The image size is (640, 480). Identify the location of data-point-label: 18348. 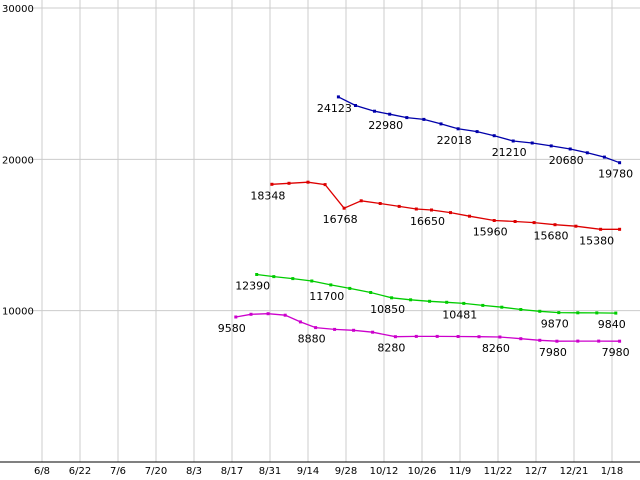
(267, 195).